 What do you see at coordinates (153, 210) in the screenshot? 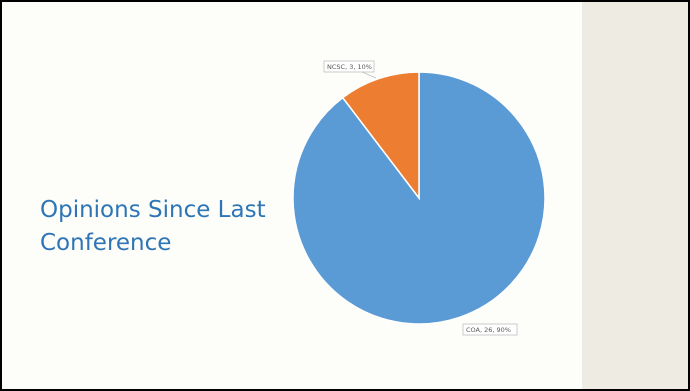
I see `slide-title-line-1: Opinions Since Last` at bounding box center [153, 210].